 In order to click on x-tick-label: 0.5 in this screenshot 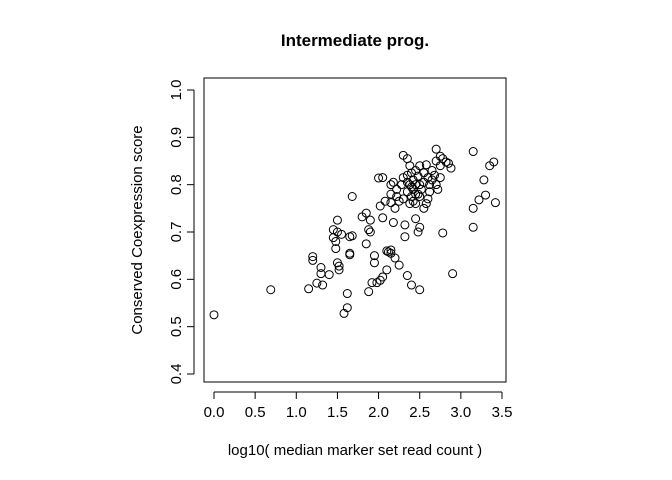, I will do `click(255, 412)`.